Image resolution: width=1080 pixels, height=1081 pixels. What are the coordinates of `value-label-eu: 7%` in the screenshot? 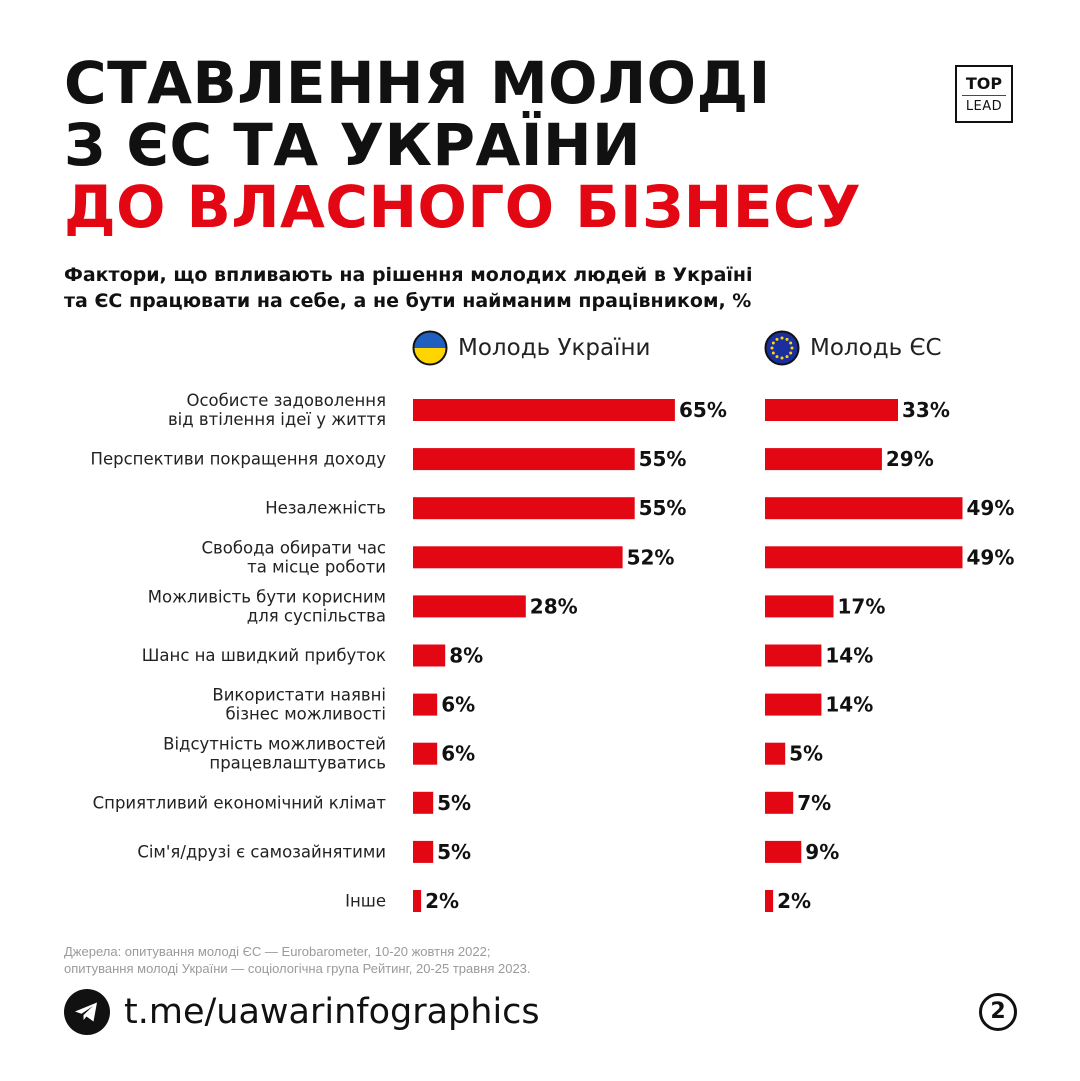 It's located at (814, 803).